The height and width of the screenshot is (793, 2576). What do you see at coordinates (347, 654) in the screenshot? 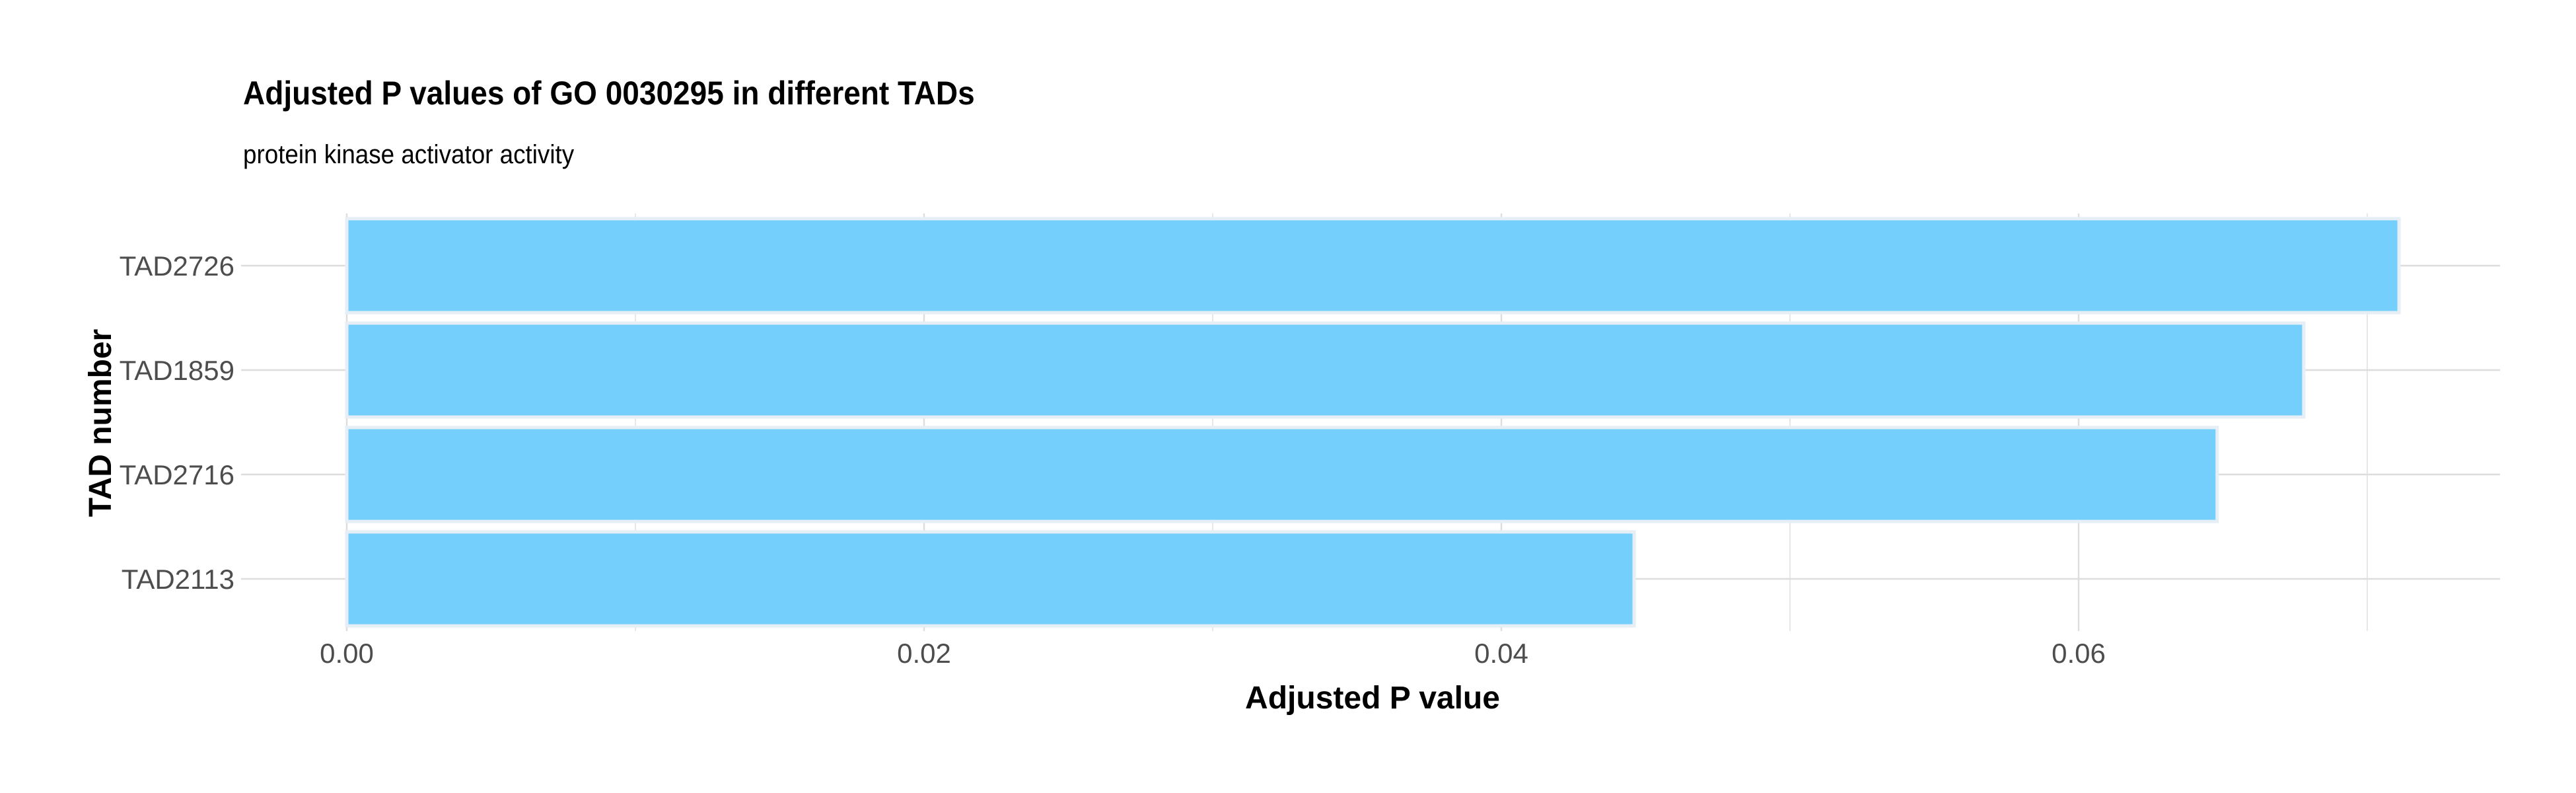
I see `x-tick-label: 0.00` at bounding box center [347, 654].